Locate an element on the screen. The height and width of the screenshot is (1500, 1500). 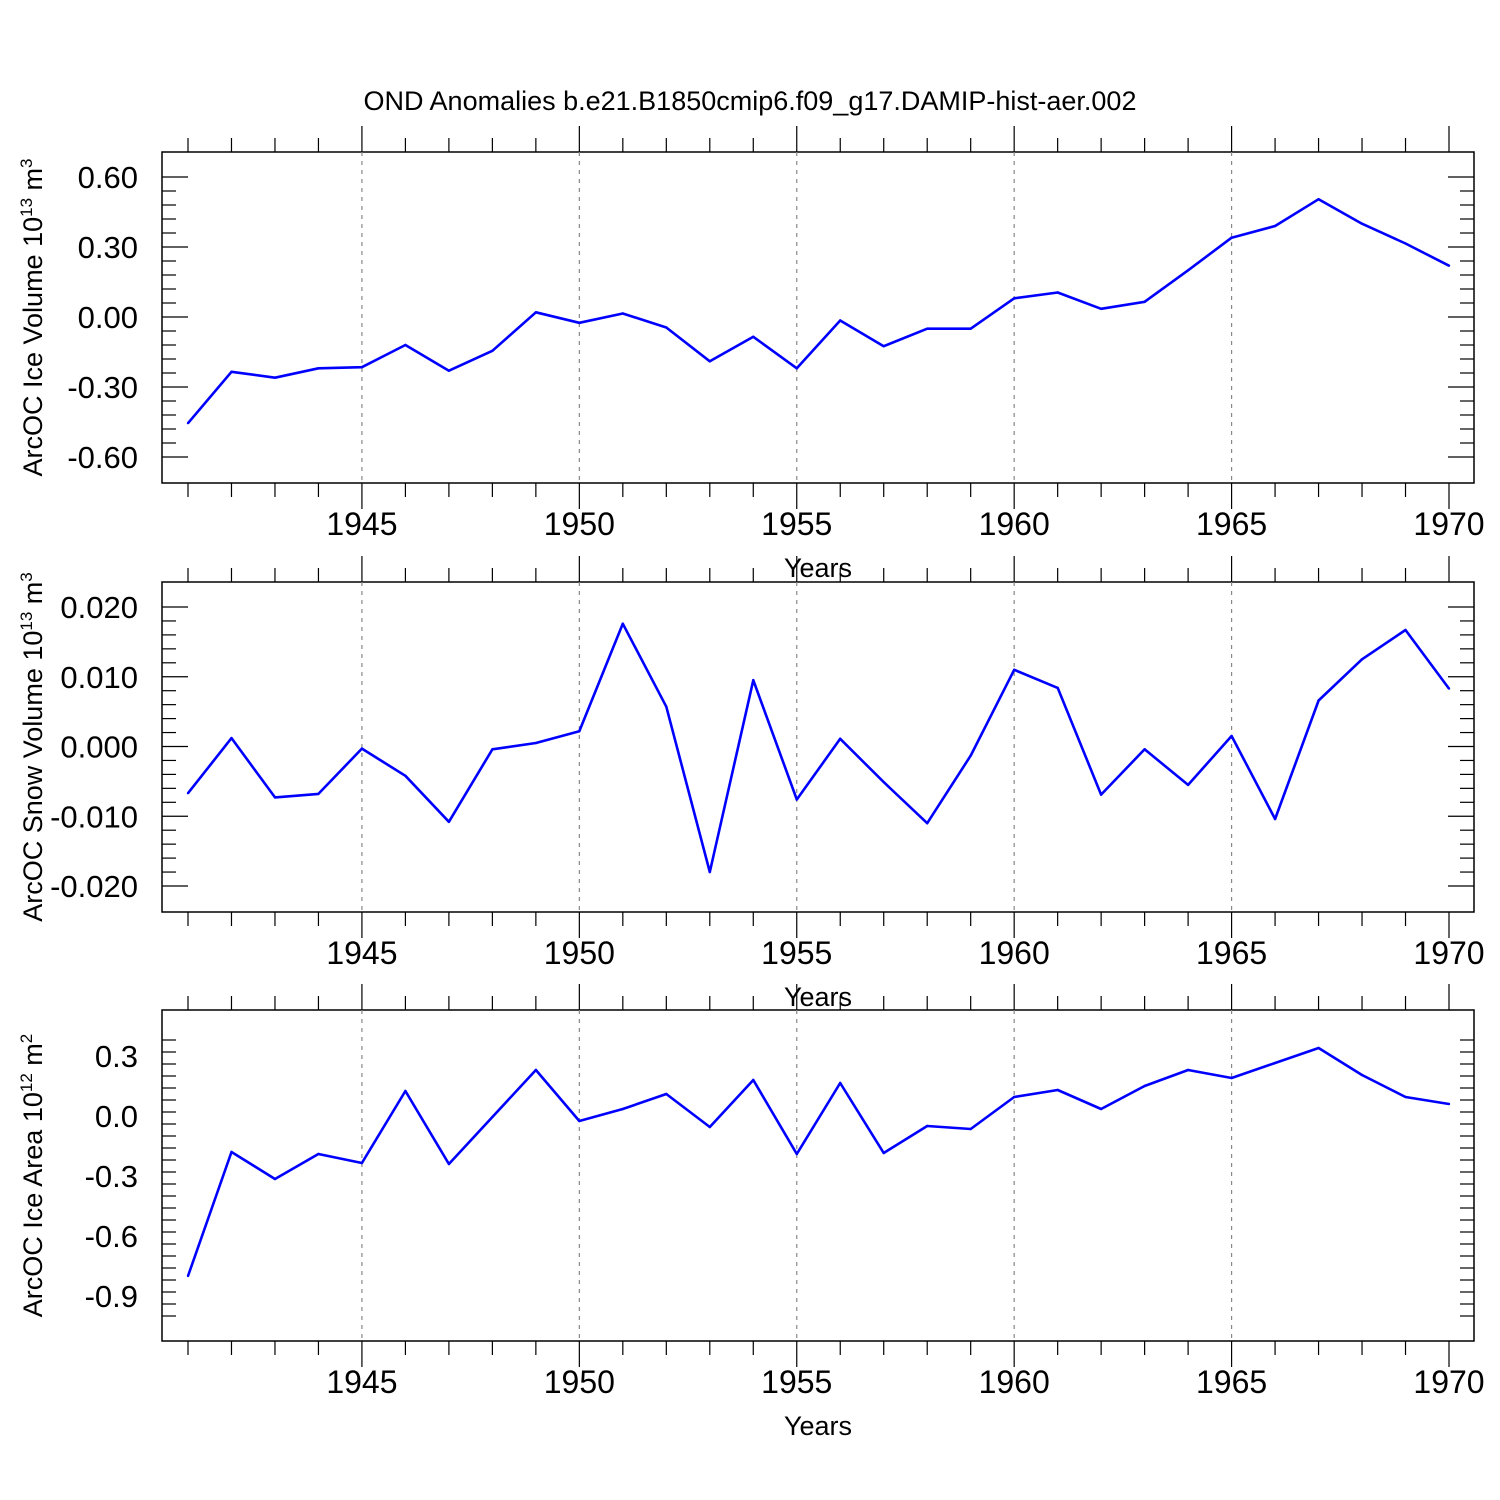
y-tick-label: 0.000 is located at coordinates (99, 747).